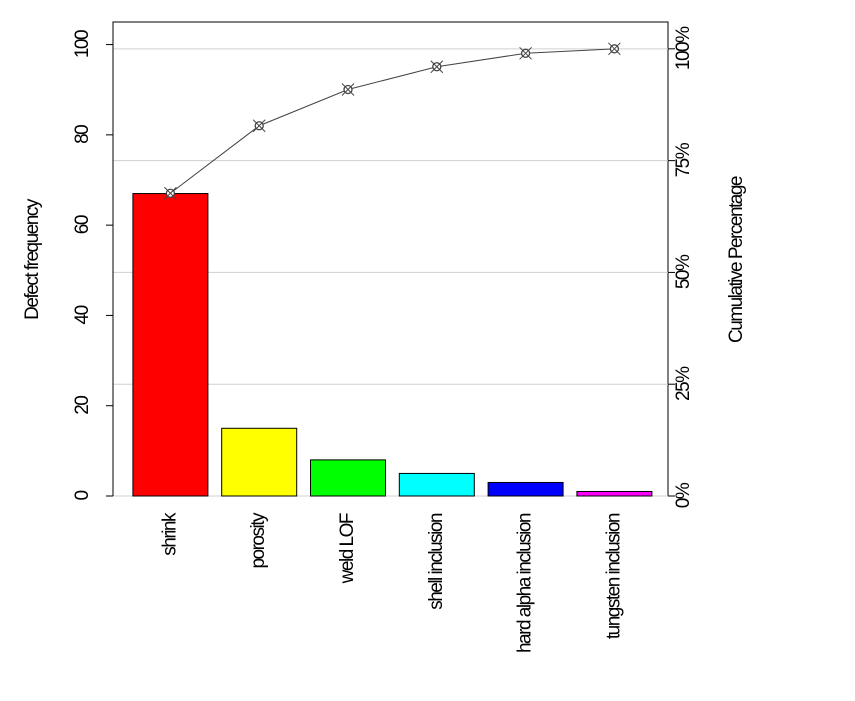 The height and width of the screenshot is (701, 855). What do you see at coordinates (169, 534) in the screenshot?
I see `x-tick-label: shrink` at bounding box center [169, 534].